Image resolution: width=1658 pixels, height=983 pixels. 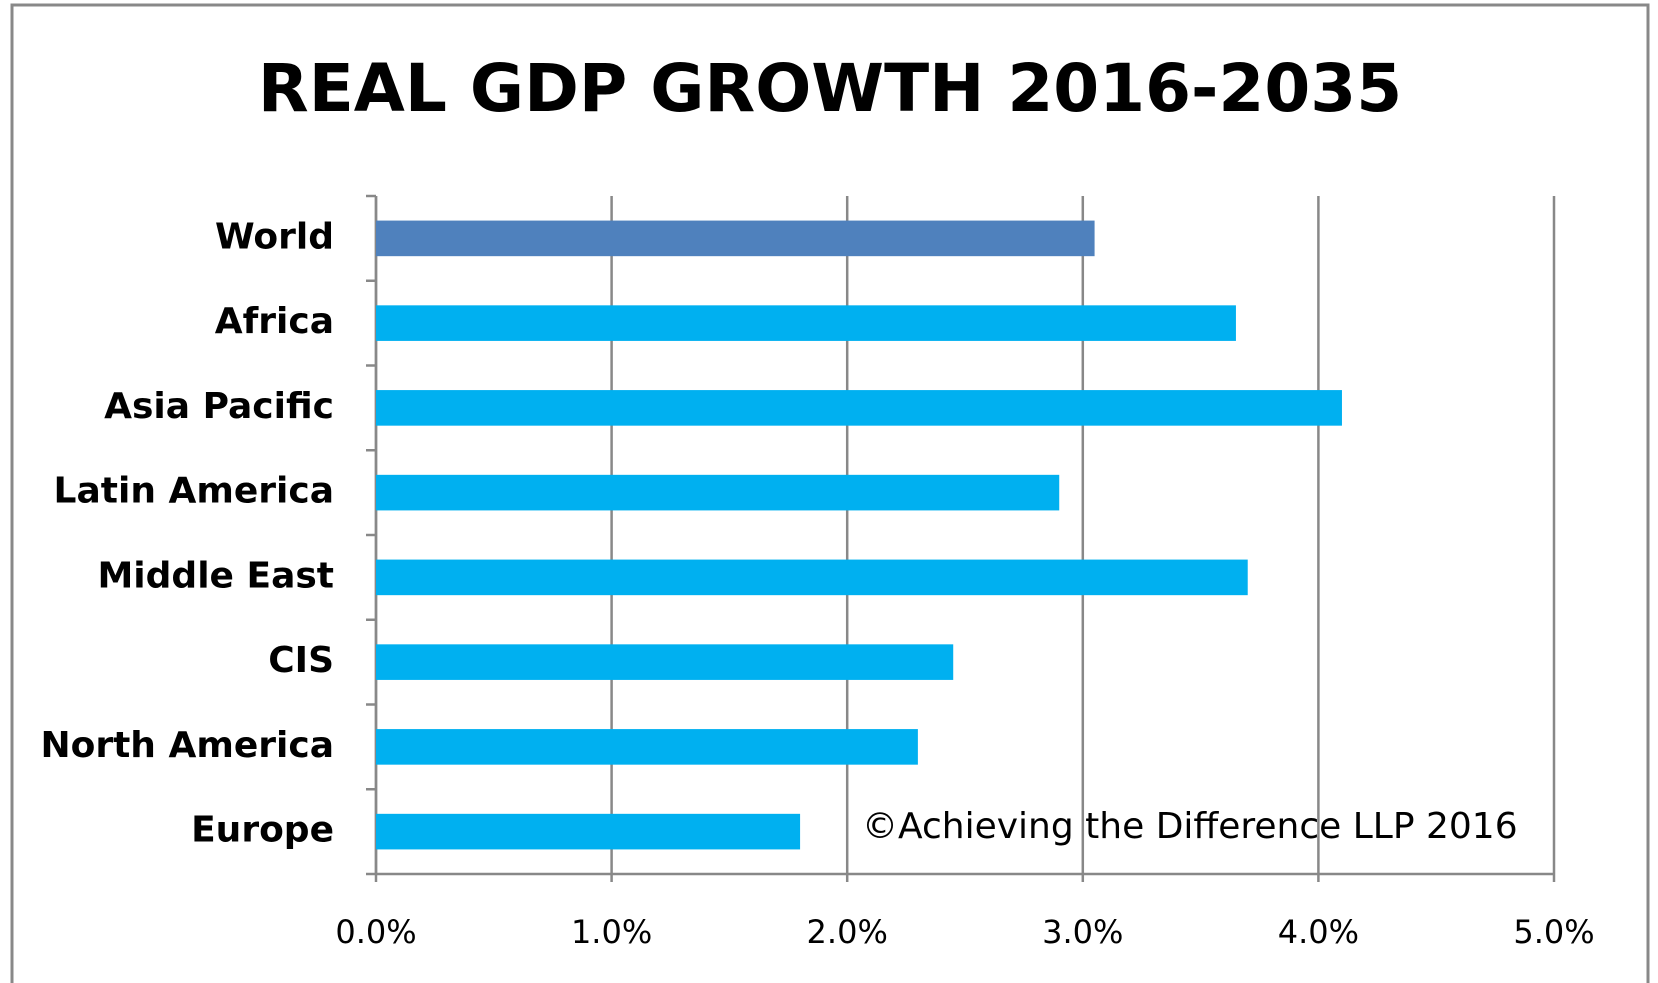 I want to click on x-tick-label: 5.0%, so click(x=1553, y=932).